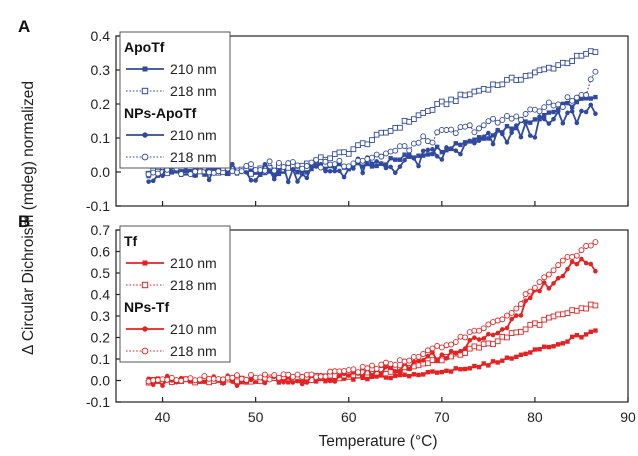 Image resolution: width=638 pixels, height=456 pixels. I want to click on legend-group-title: NPs-Tf, so click(146, 307).